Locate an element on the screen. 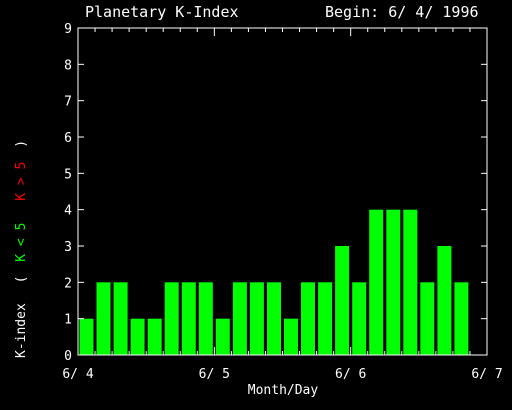 Image resolution: width=512 pixels, height=410 pixels. y-tick-label: 6 is located at coordinates (68, 138).